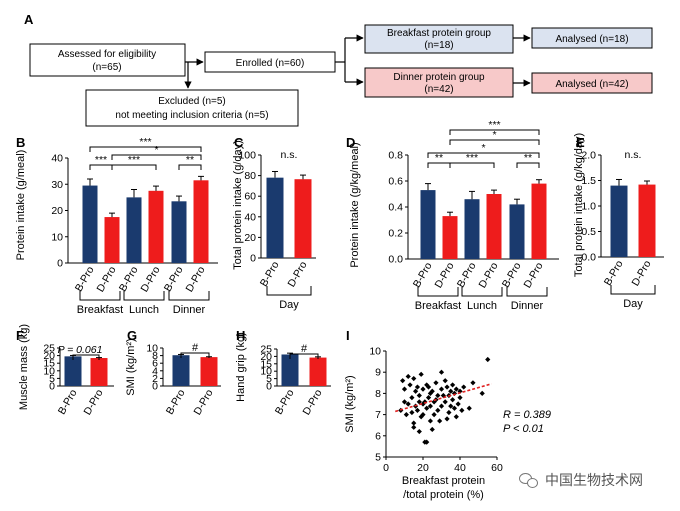 The height and width of the screenshot is (511, 680). I want to click on y-tick-label: 2.0, so click(588, 156).